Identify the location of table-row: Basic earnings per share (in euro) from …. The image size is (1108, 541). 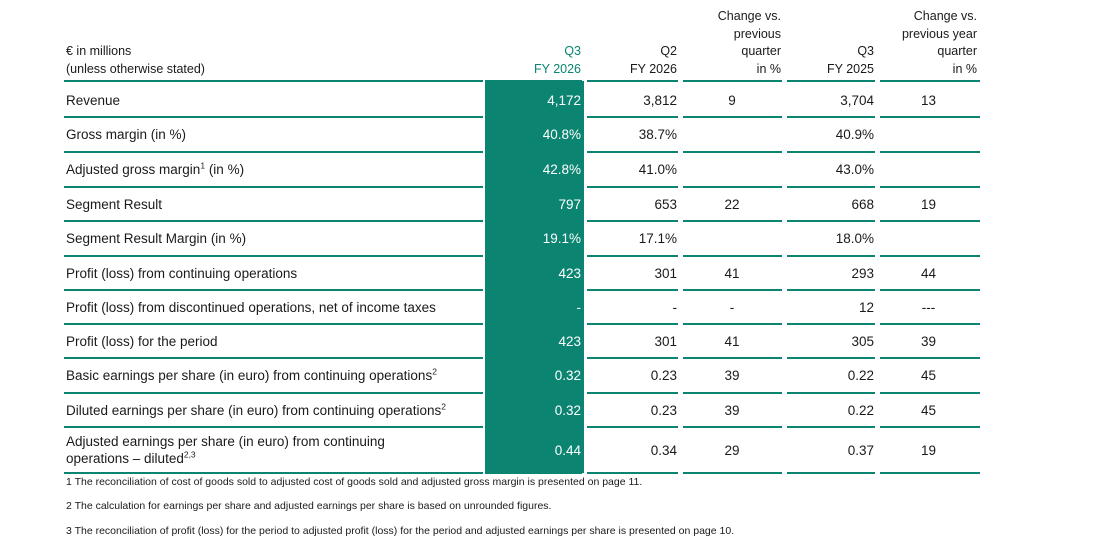
(522, 375).